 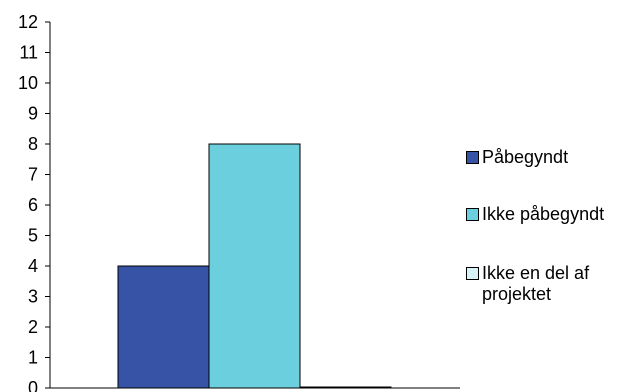 I want to click on y-tick-label: 6, so click(x=33, y=205).